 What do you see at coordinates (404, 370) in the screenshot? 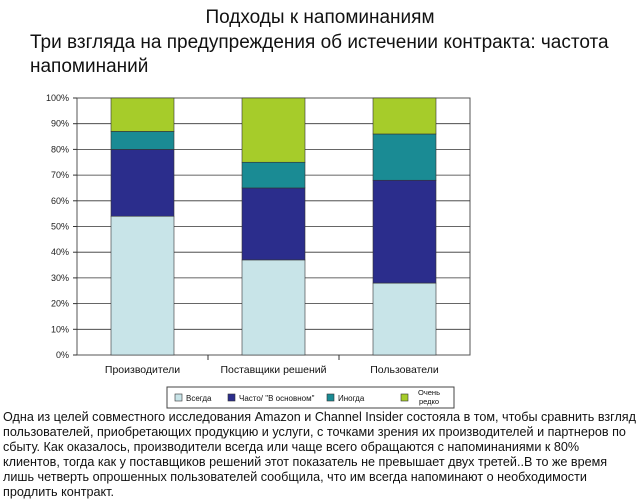
I see `x-category-label: Пользователи` at bounding box center [404, 370].